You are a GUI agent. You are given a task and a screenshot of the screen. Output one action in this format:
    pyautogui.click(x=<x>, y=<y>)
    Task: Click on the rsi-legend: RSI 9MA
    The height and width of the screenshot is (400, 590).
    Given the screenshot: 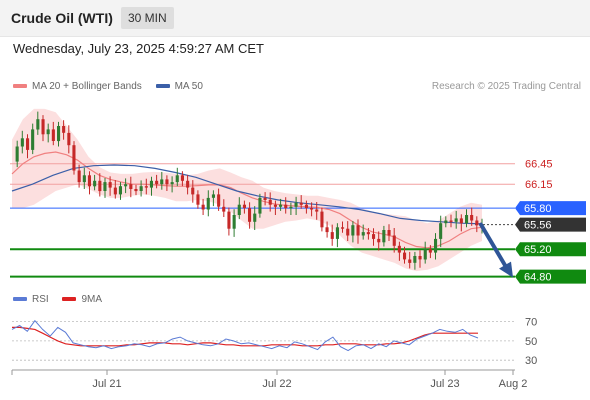 What is the action you would take?
    pyautogui.click(x=57, y=299)
    